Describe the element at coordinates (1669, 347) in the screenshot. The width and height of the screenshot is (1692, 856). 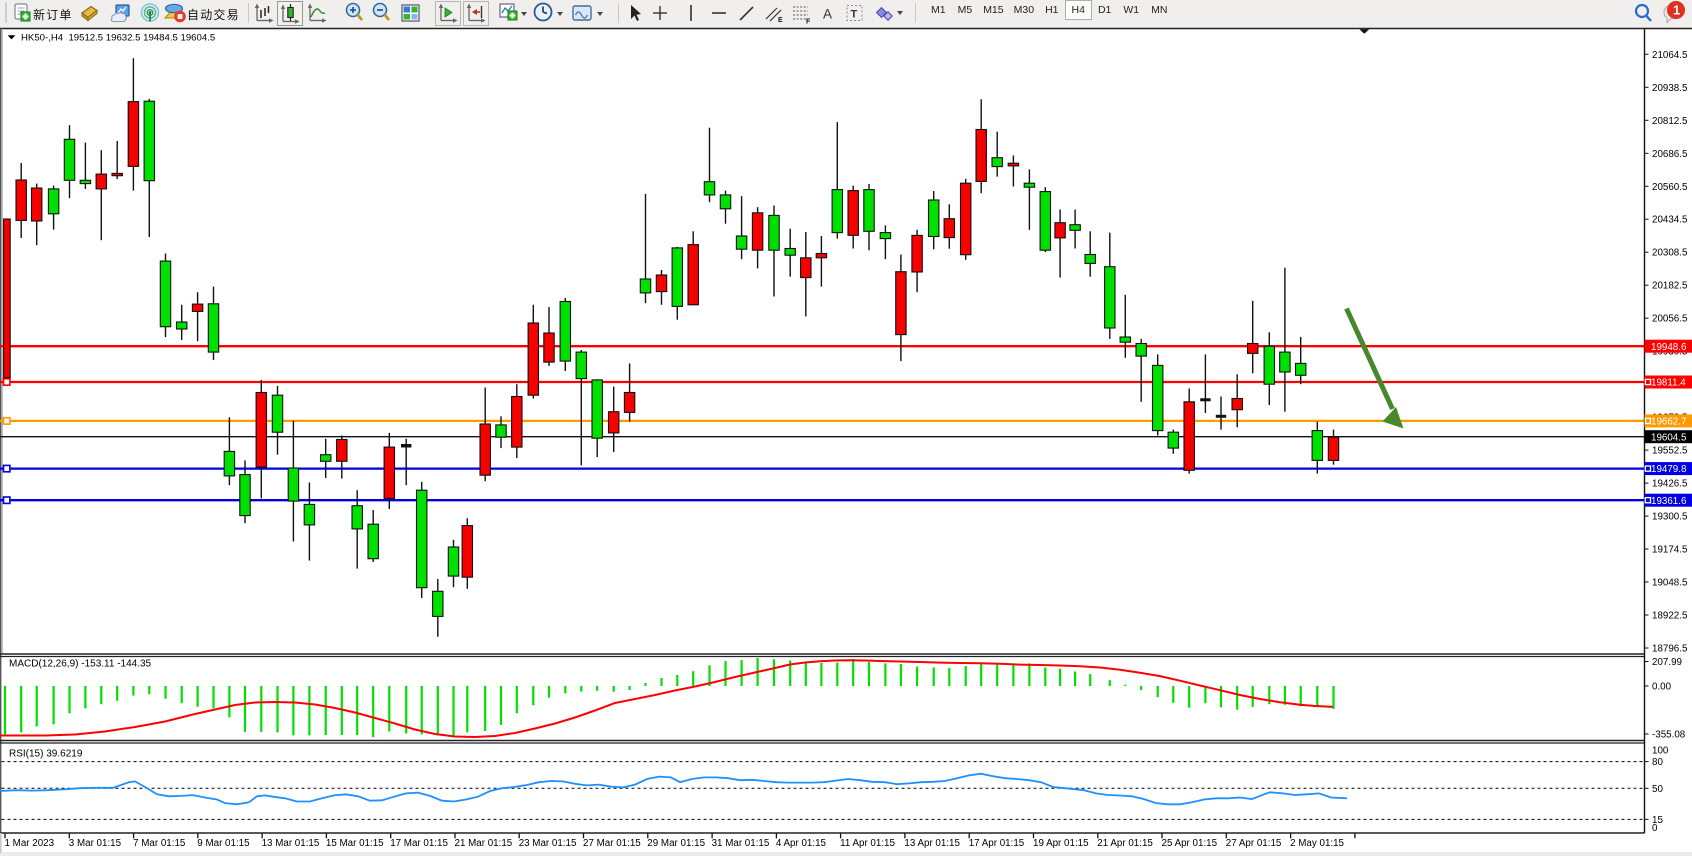
I see `svg-text: 19948.6` at that location.